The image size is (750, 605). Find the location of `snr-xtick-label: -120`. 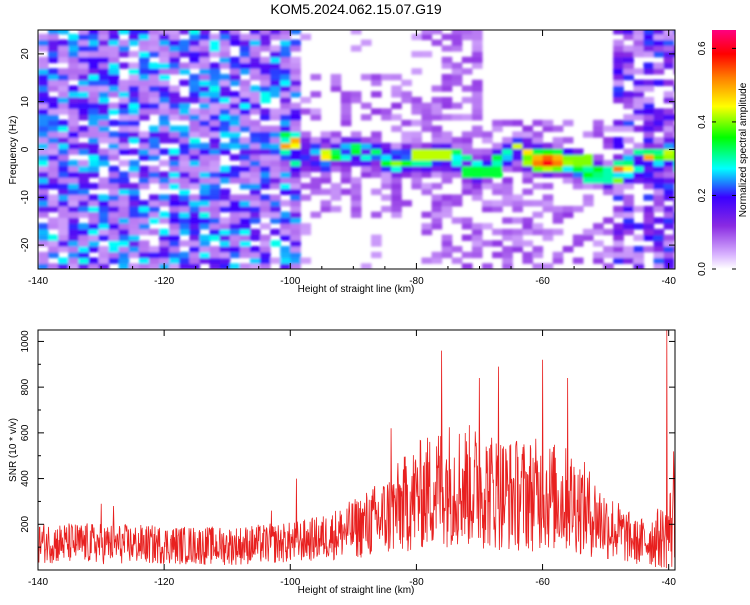

snr-xtick-label: -120 is located at coordinates (164, 582).